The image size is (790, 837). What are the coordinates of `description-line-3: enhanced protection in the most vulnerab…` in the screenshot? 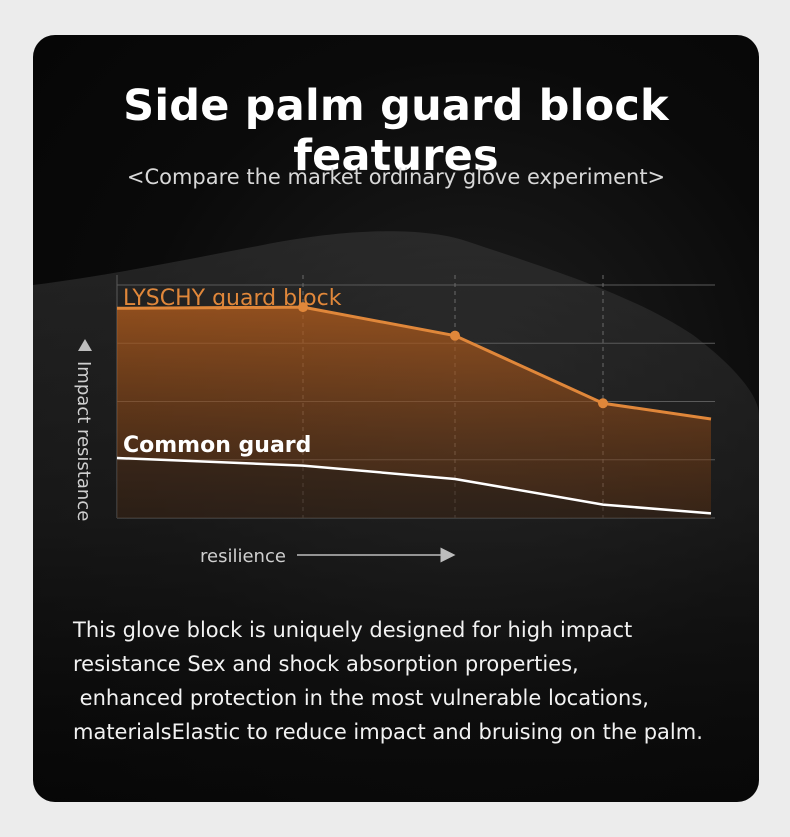 It's located at (361, 698).